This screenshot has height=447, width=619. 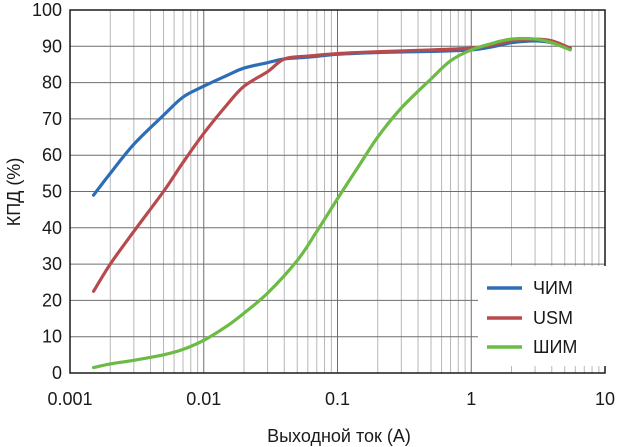 I want to click on y-tick-label: 70, so click(x=52, y=119).